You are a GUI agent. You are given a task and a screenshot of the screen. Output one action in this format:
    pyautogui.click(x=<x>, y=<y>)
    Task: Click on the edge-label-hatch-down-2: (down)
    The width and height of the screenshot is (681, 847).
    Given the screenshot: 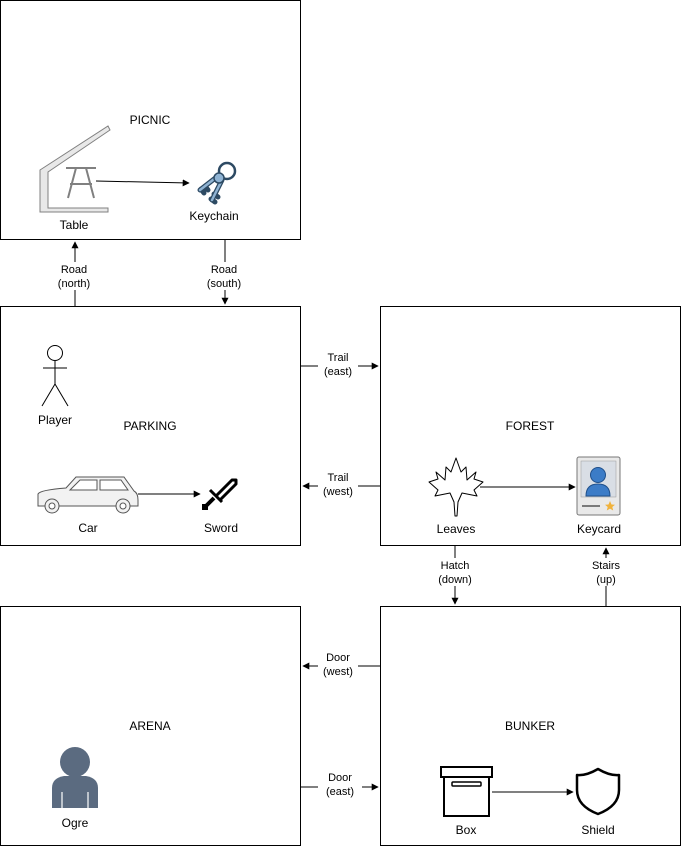 What is the action you would take?
    pyautogui.click(x=455, y=580)
    